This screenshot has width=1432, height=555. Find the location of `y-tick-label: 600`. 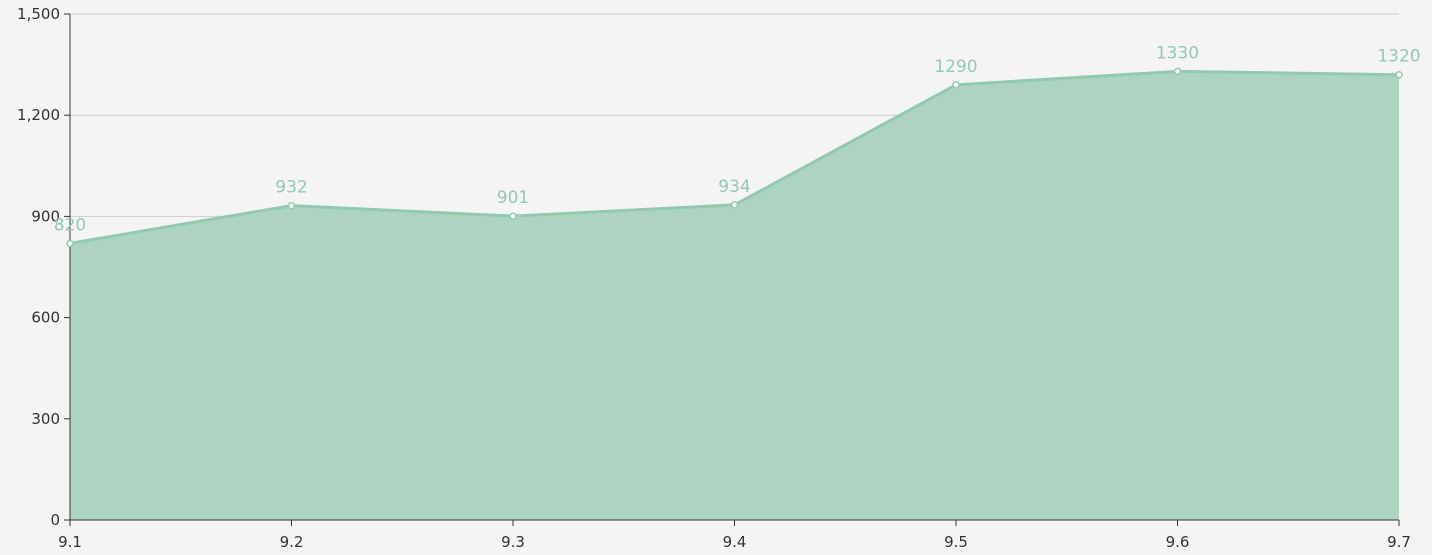

y-tick-label: 600 is located at coordinates (45, 318).